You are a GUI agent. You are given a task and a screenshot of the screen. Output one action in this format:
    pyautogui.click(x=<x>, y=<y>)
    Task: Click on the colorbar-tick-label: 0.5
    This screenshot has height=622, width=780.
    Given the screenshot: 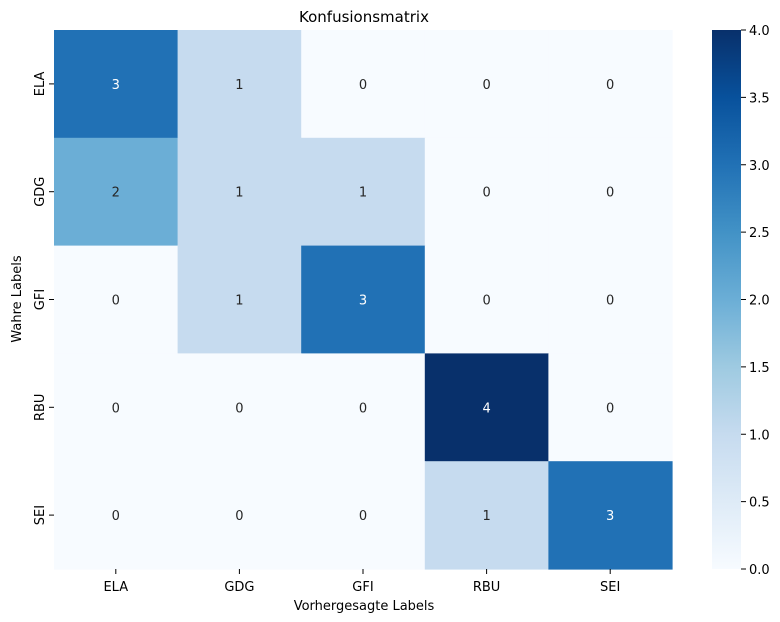 What is the action you would take?
    pyautogui.click(x=759, y=503)
    